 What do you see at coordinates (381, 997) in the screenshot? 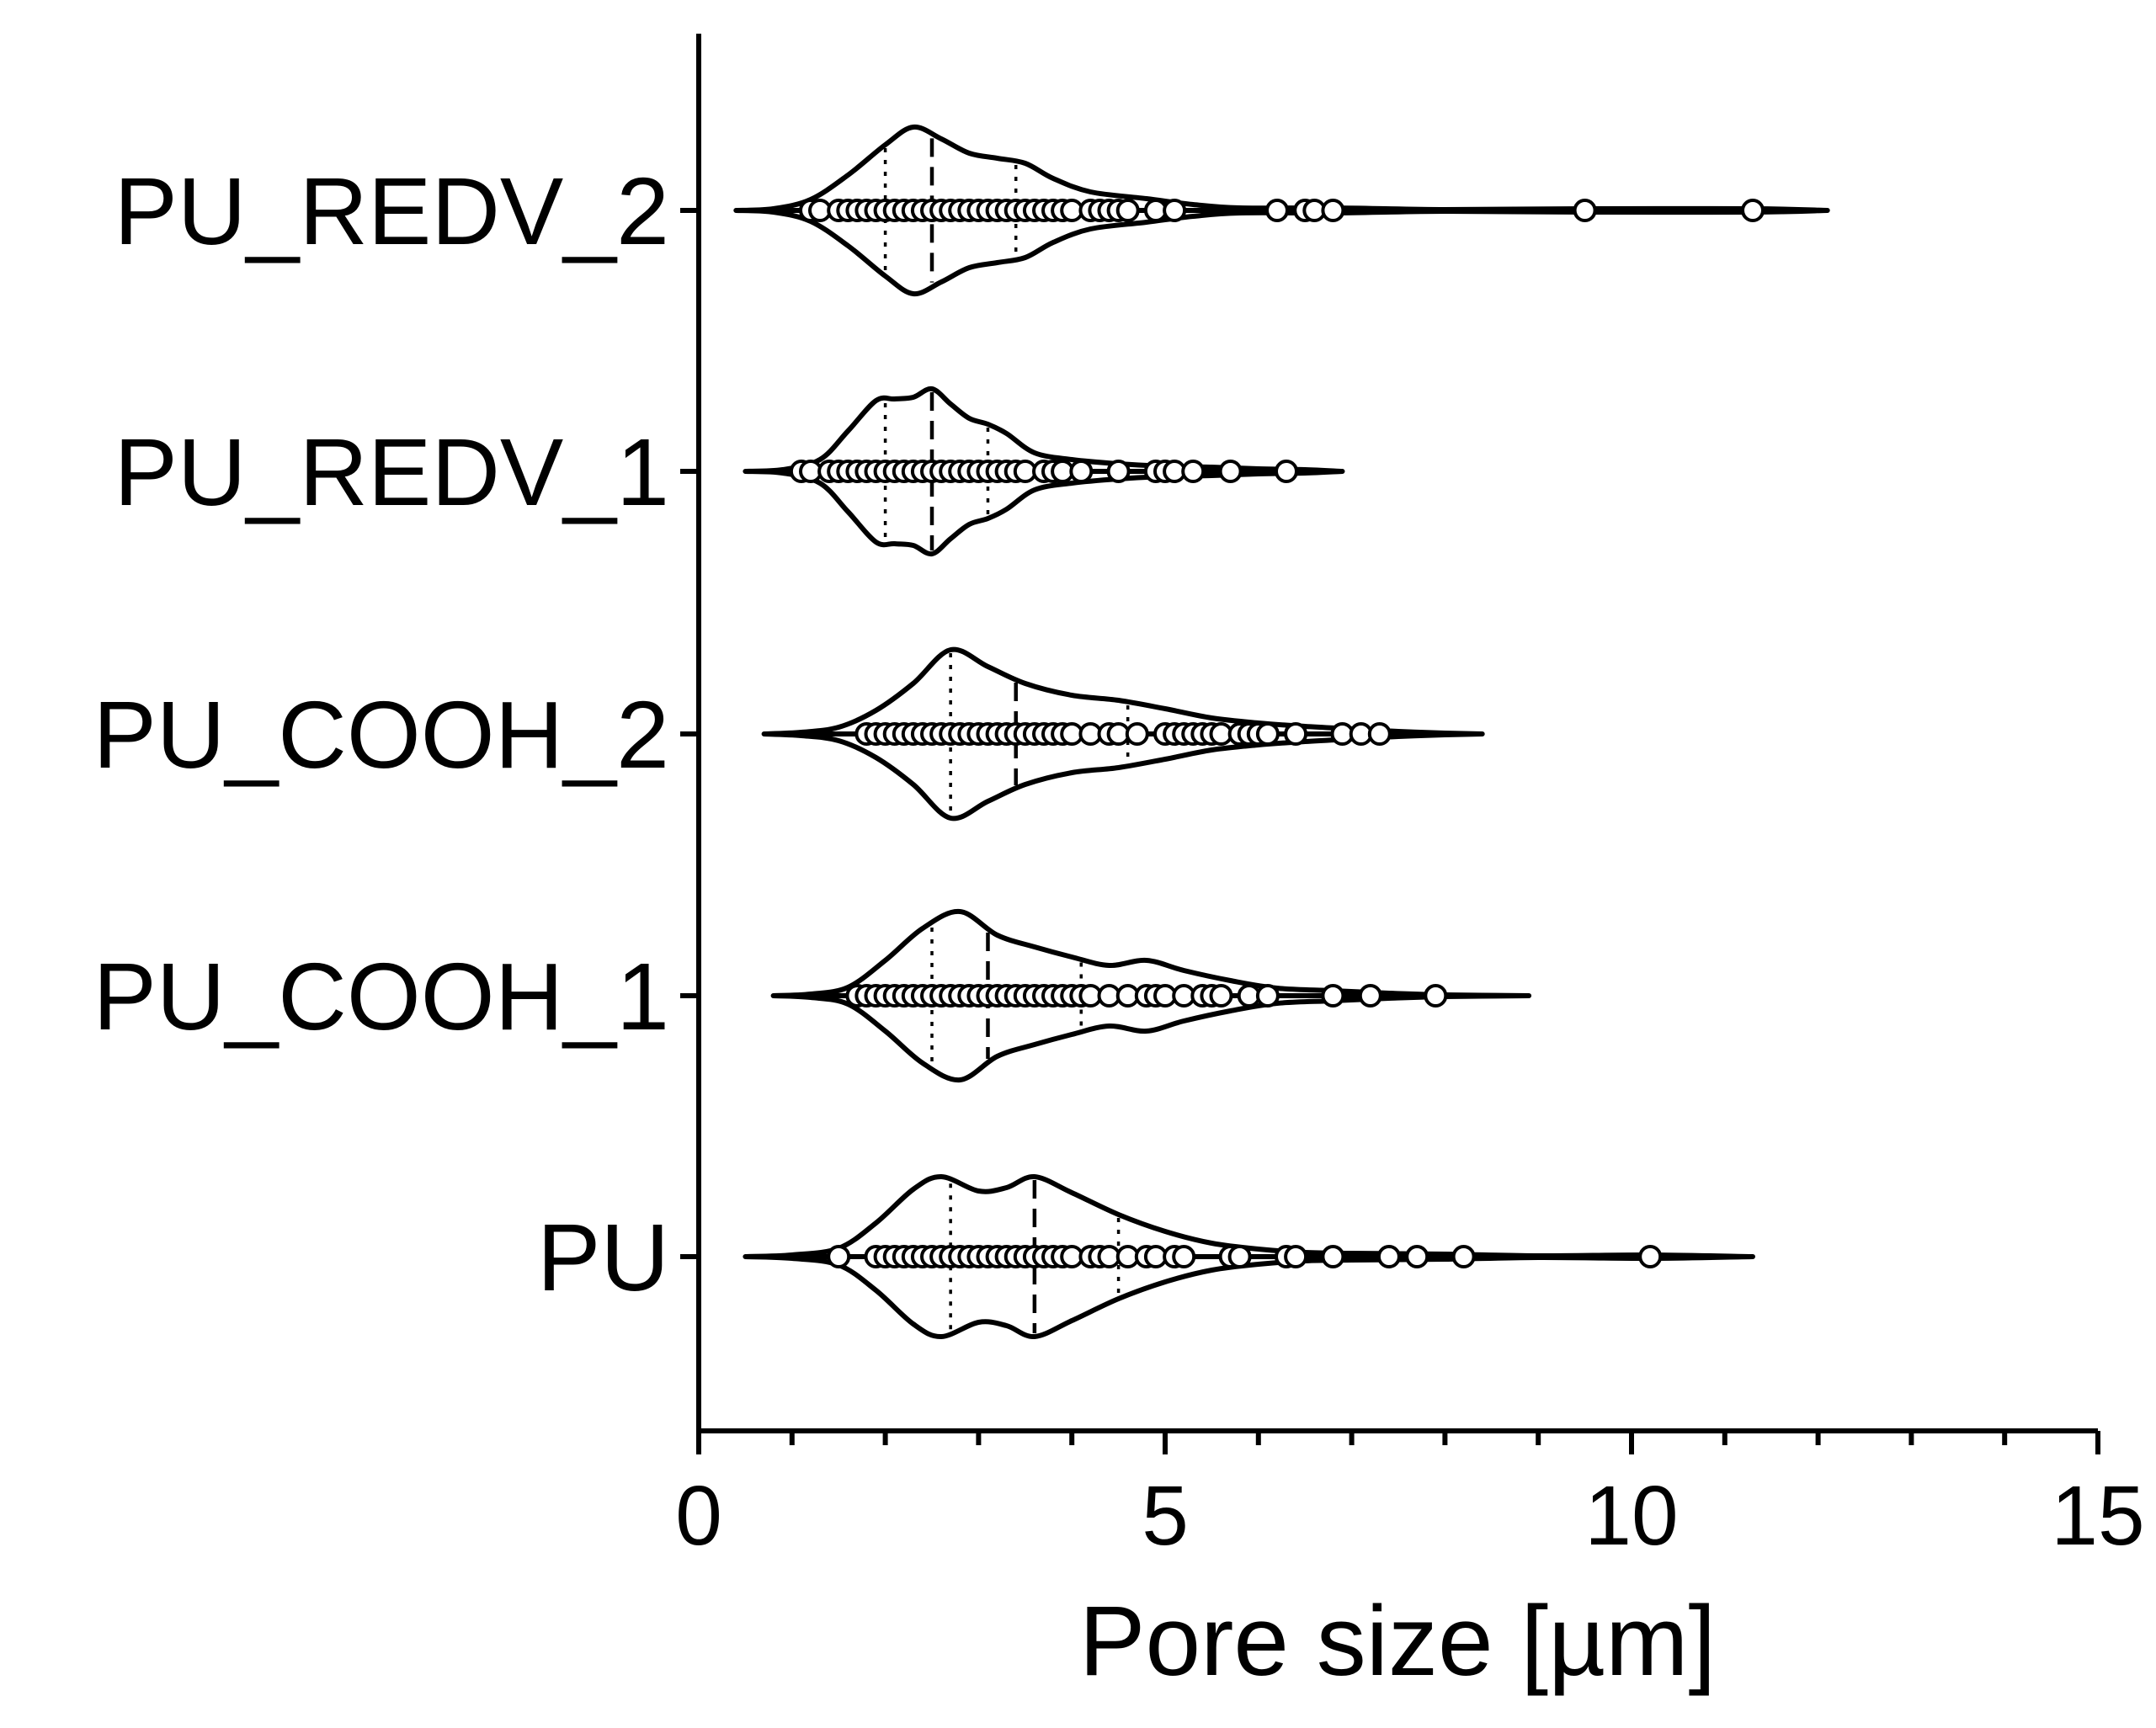
I see `category-label-pu-cooh-1: PU_COOH_1` at bounding box center [381, 997].